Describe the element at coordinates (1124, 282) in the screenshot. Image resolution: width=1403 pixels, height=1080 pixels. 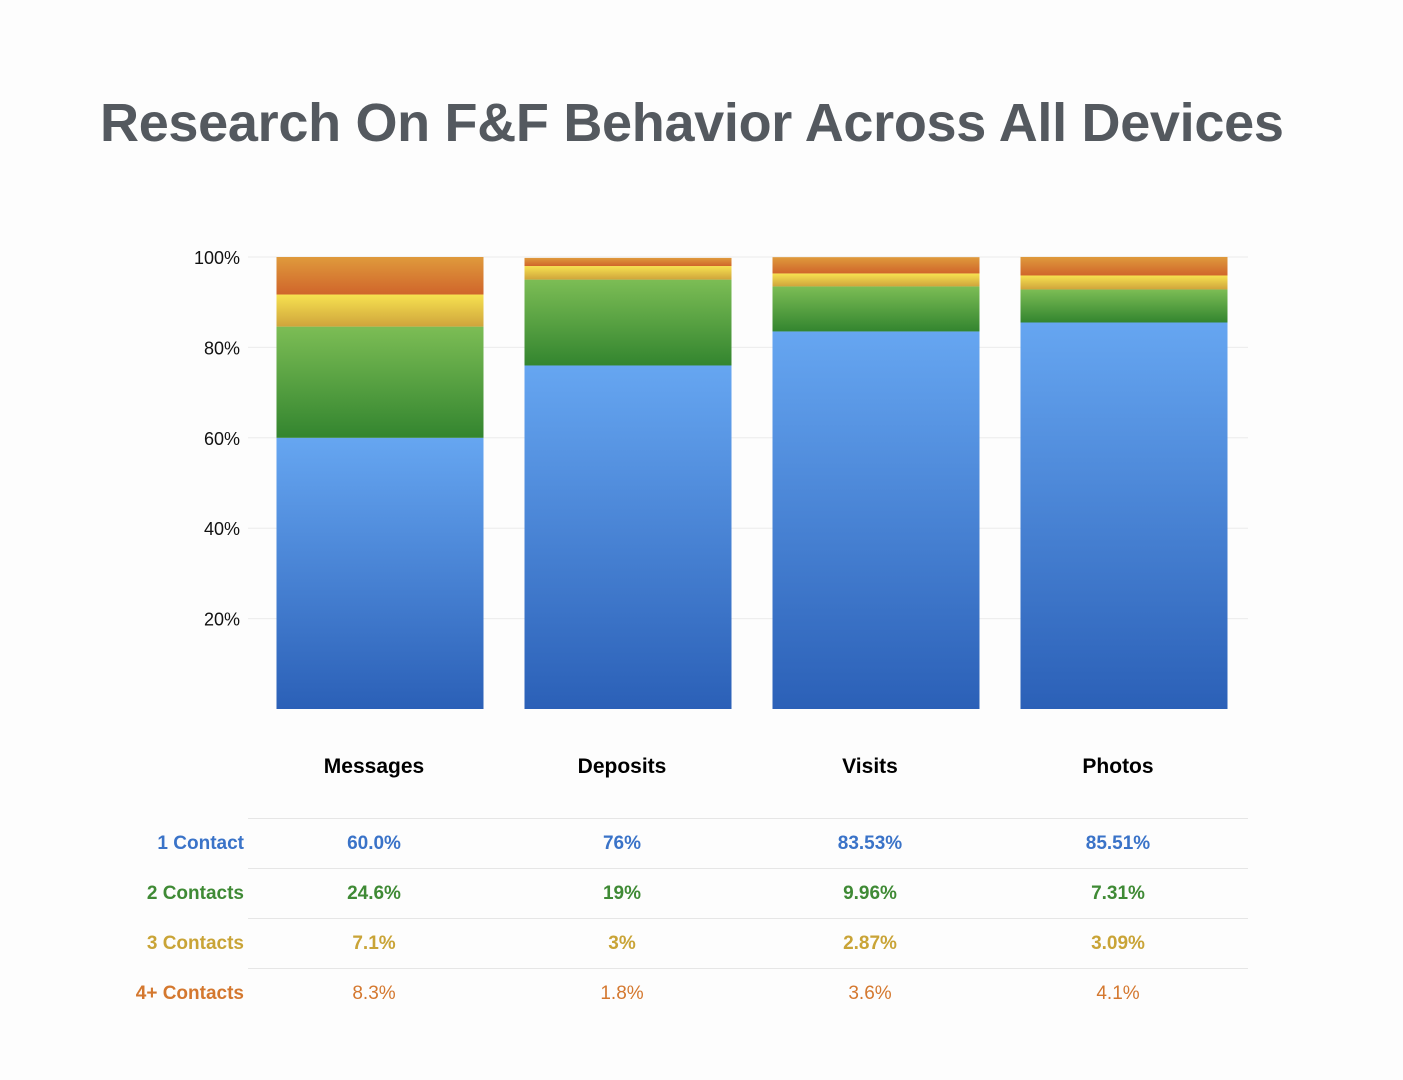
I see `bar-photos-3-contacts` at that location.